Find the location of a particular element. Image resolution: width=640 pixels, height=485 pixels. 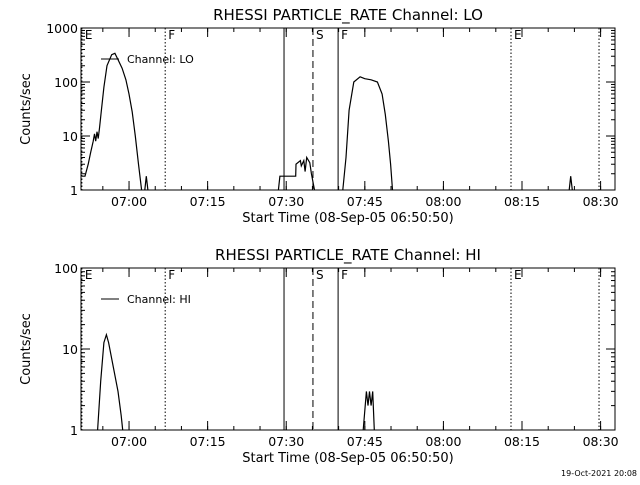

legend-label: Channel: HI is located at coordinates (159, 299).